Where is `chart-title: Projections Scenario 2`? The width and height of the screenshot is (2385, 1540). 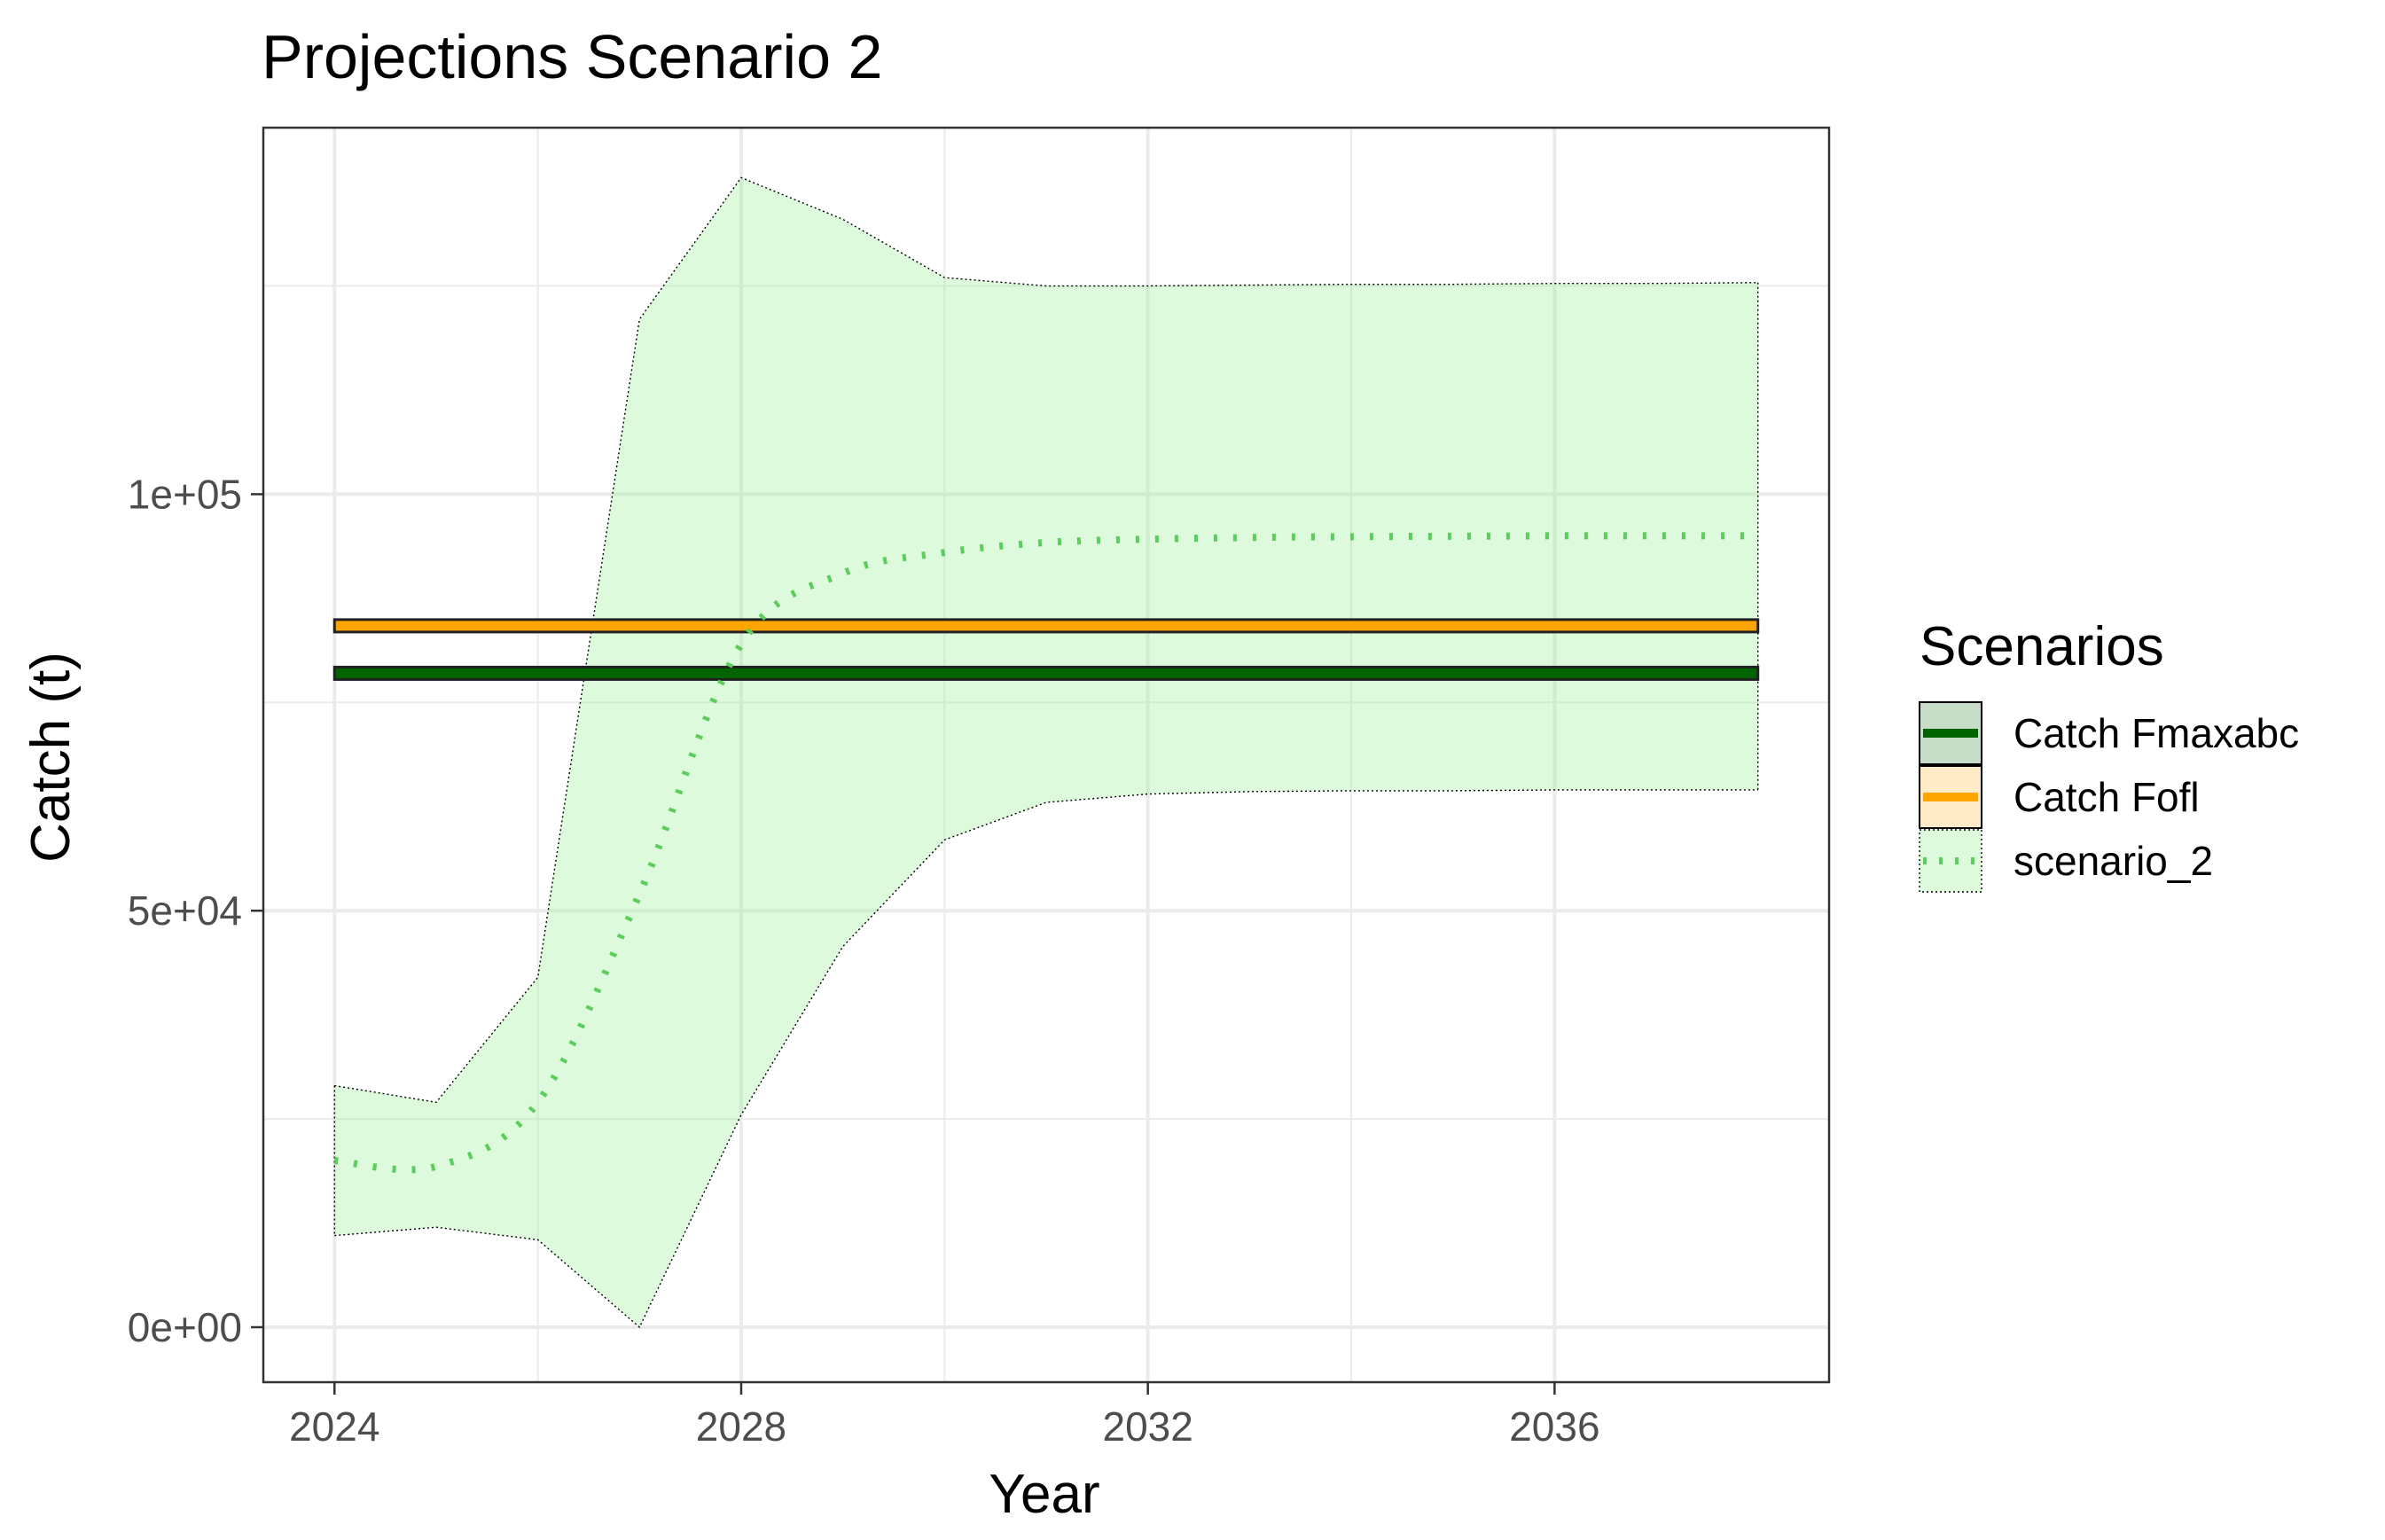
chart-title: Projections Scenario 2 is located at coordinates (572, 56).